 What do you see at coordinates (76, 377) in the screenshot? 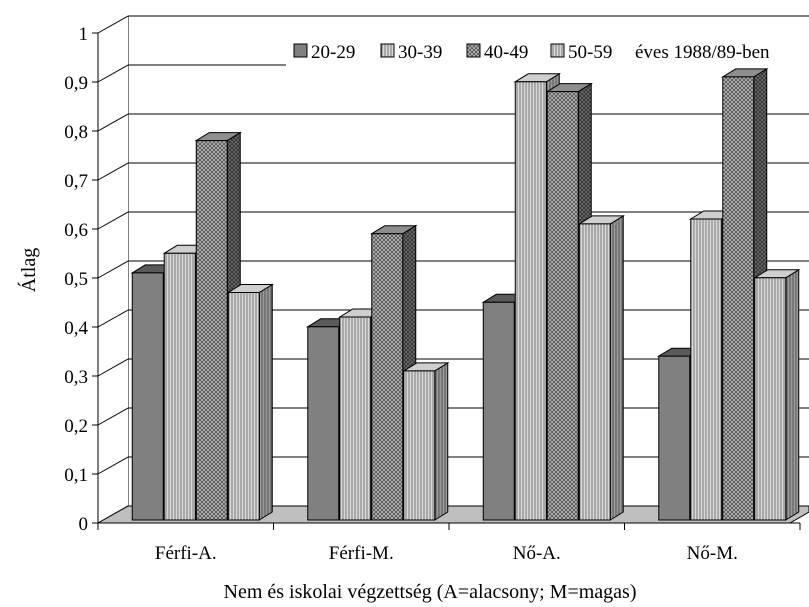
I see `y-tick-label: 0,3` at bounding box center [76, 377].